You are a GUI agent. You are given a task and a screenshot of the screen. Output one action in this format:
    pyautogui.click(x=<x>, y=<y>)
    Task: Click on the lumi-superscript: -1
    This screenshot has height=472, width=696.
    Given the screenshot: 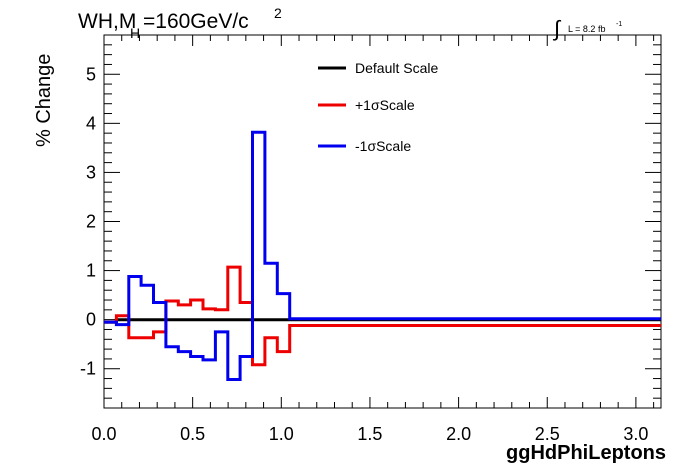 What is the action you would take?
    pyautogui.click(x=619, y=24)
    